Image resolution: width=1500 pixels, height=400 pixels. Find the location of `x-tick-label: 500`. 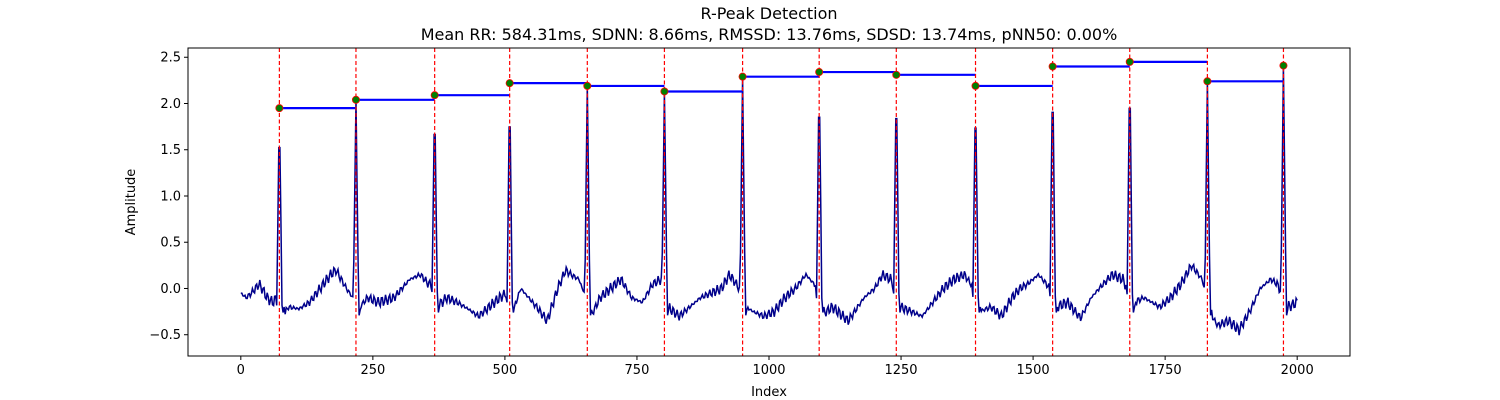

x-tick-label: 500 is located at coordinates (504, 370).